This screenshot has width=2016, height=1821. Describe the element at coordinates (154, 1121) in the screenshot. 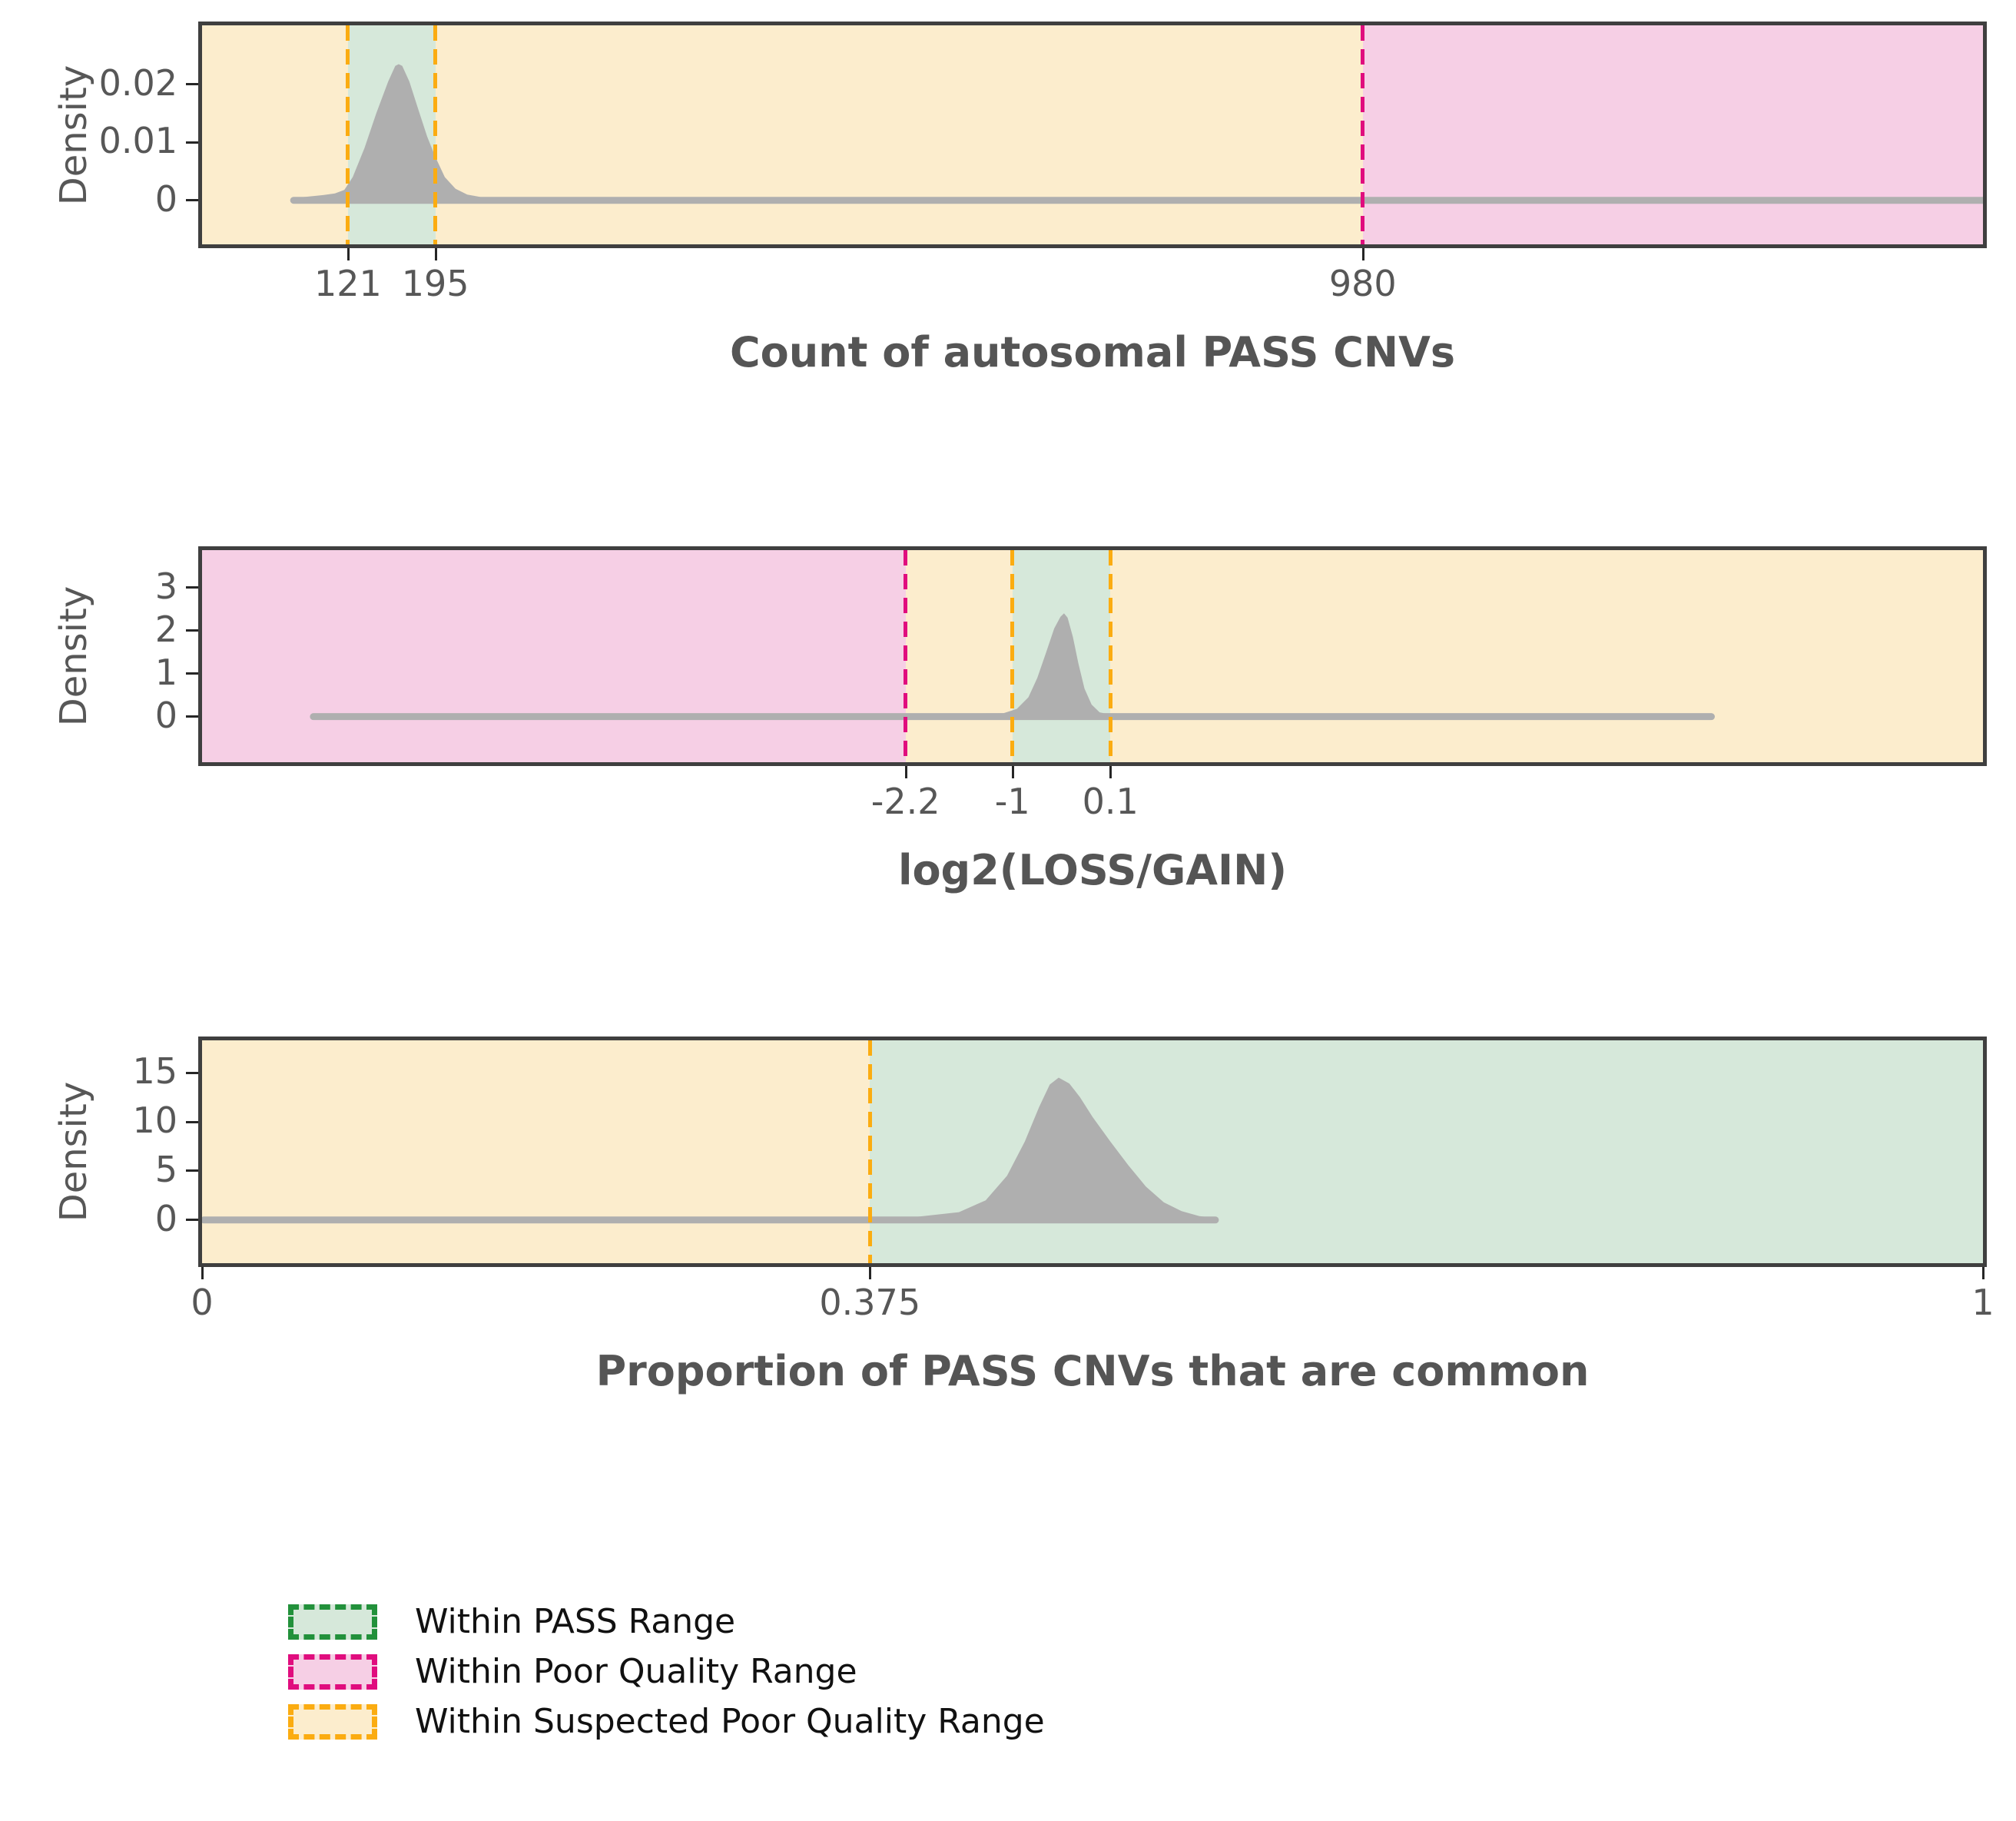

I see `y-tick-label: 10` at that location.